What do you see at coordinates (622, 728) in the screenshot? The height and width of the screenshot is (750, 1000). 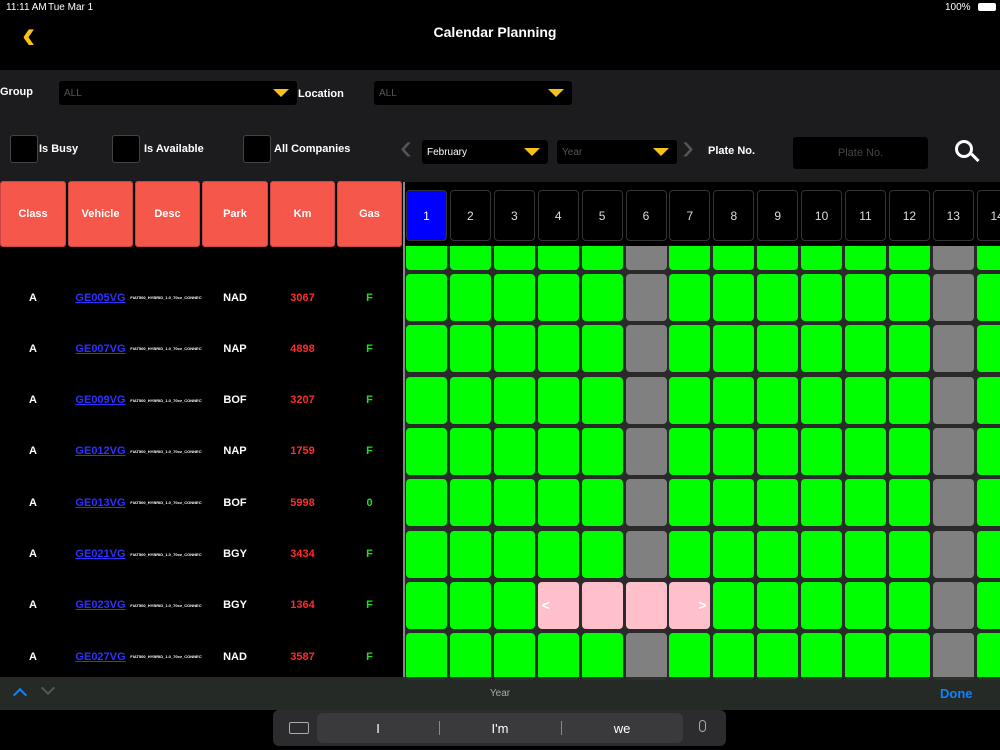 I see `suggestion: we` at bounding box center [622, 728].